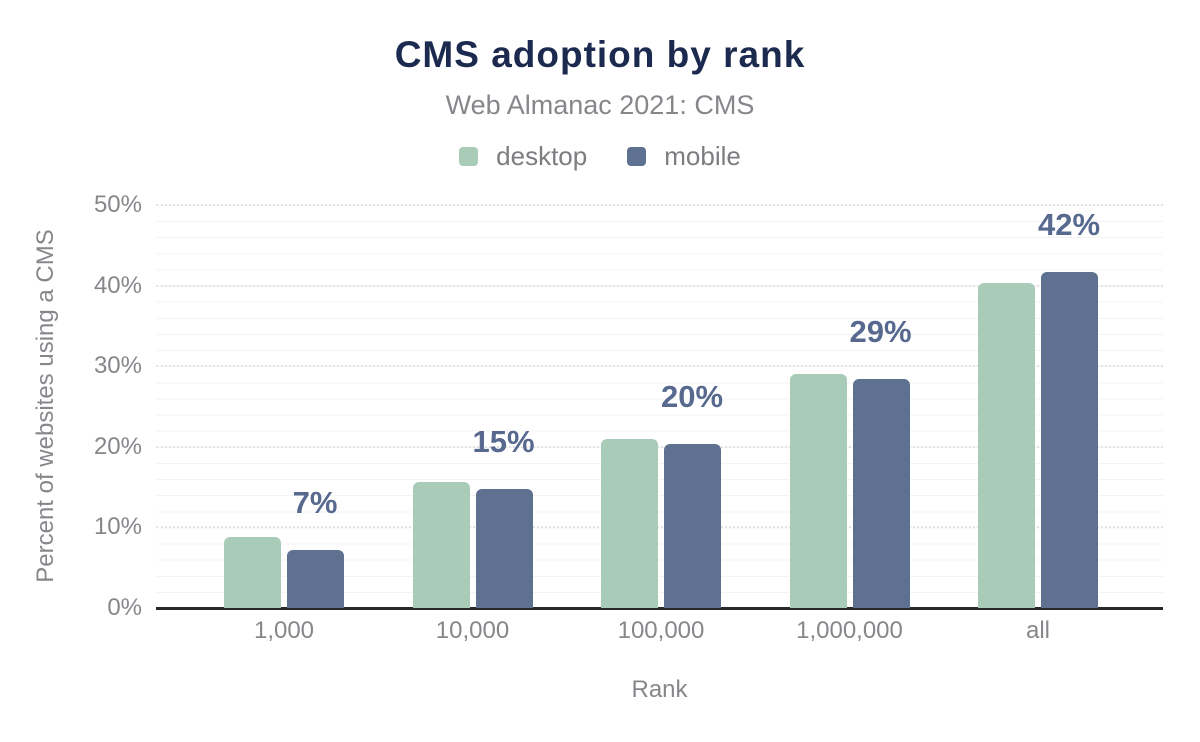 This screenshot has height=742, width=1200. Describe the element at coordinates (542, 156) in the screenshot. I see `legend-label-desktop: desktop` at that location.